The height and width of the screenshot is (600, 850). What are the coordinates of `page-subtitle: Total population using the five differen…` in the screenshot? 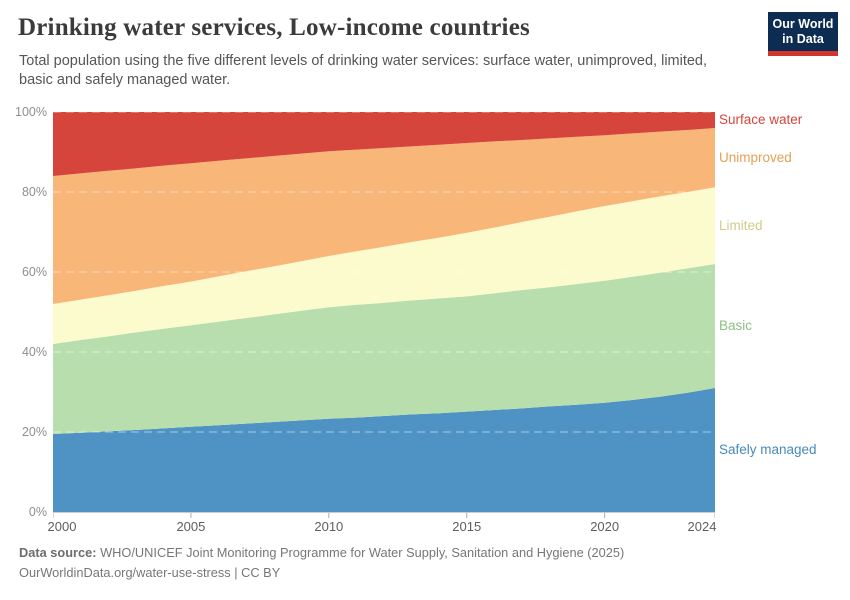 It's located at (363, 71).